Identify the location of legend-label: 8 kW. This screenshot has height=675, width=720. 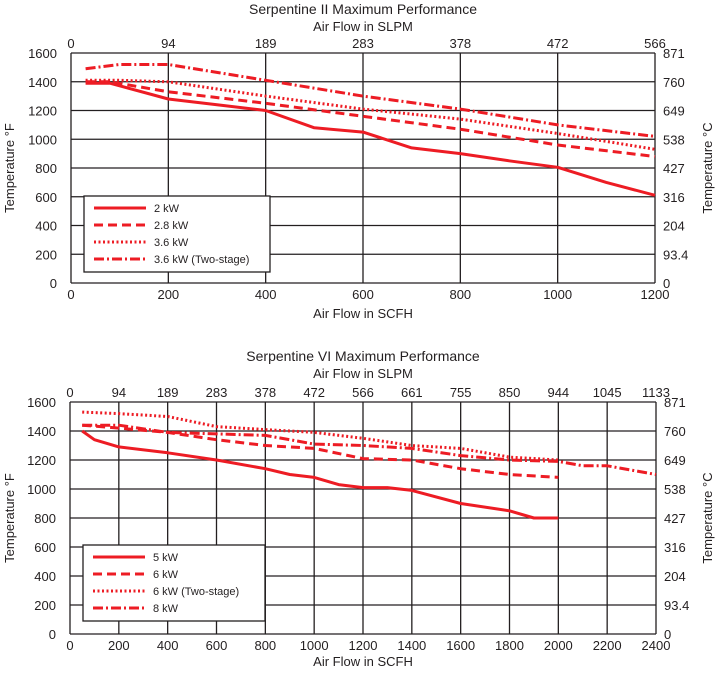
(166, 609).